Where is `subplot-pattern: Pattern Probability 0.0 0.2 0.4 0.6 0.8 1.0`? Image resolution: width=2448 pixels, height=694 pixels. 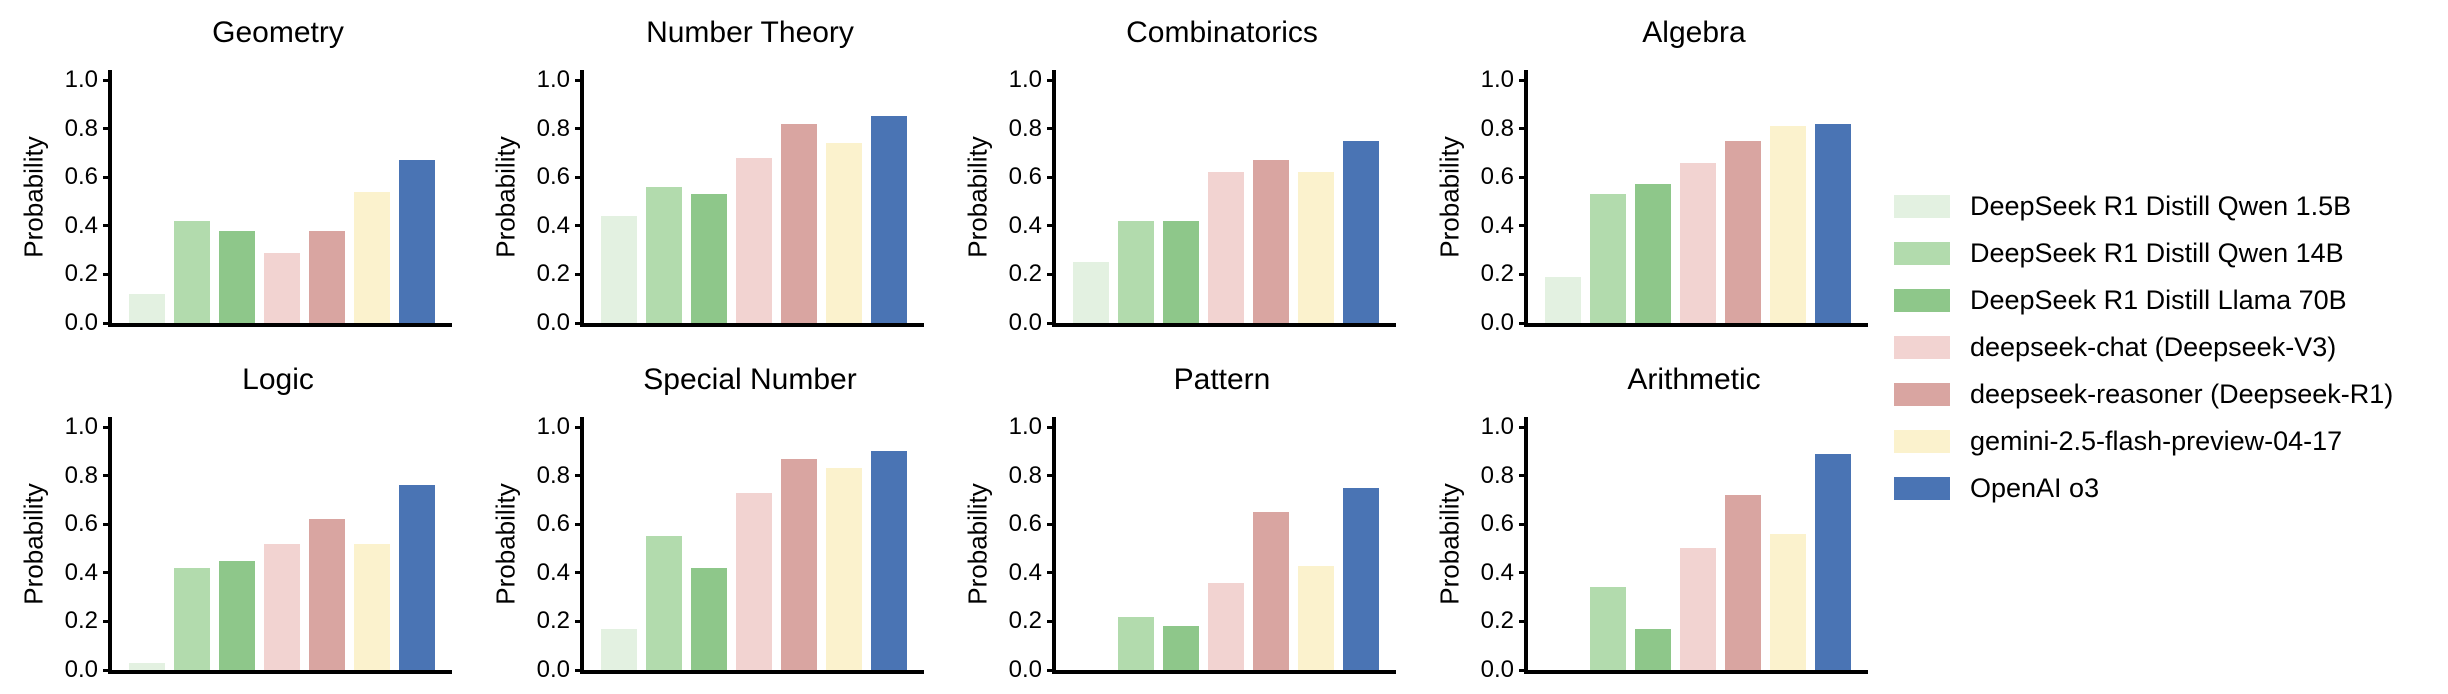
subplot-pattern: Pattern Probability 0.0 0.2 0.4 0.6 0.8 1.0 is located at coordinates (1180, 520).